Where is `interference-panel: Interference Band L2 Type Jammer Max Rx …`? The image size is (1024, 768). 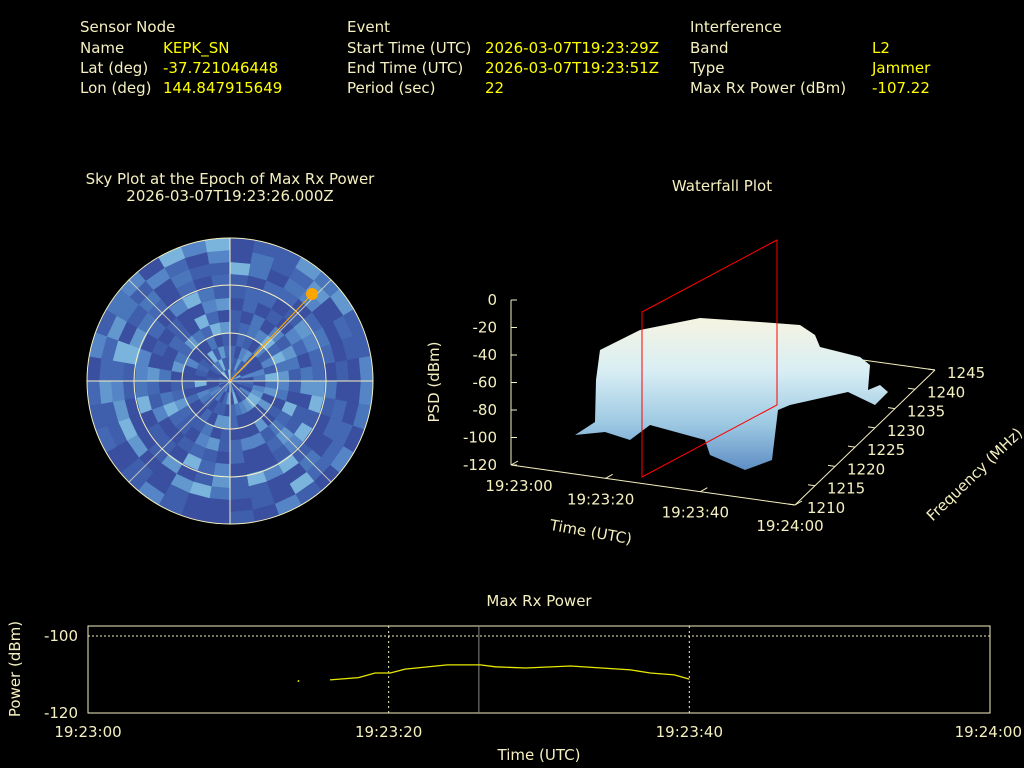
interference-panel: Interference Band L2 Type Jammer Max Rx … is located at coordinates (810, 57).